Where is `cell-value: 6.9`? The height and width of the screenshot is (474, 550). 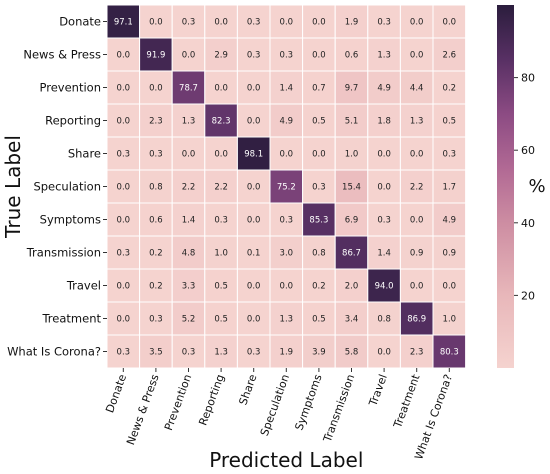 cell-value: 6.9 is located at coordinates (352, 221).